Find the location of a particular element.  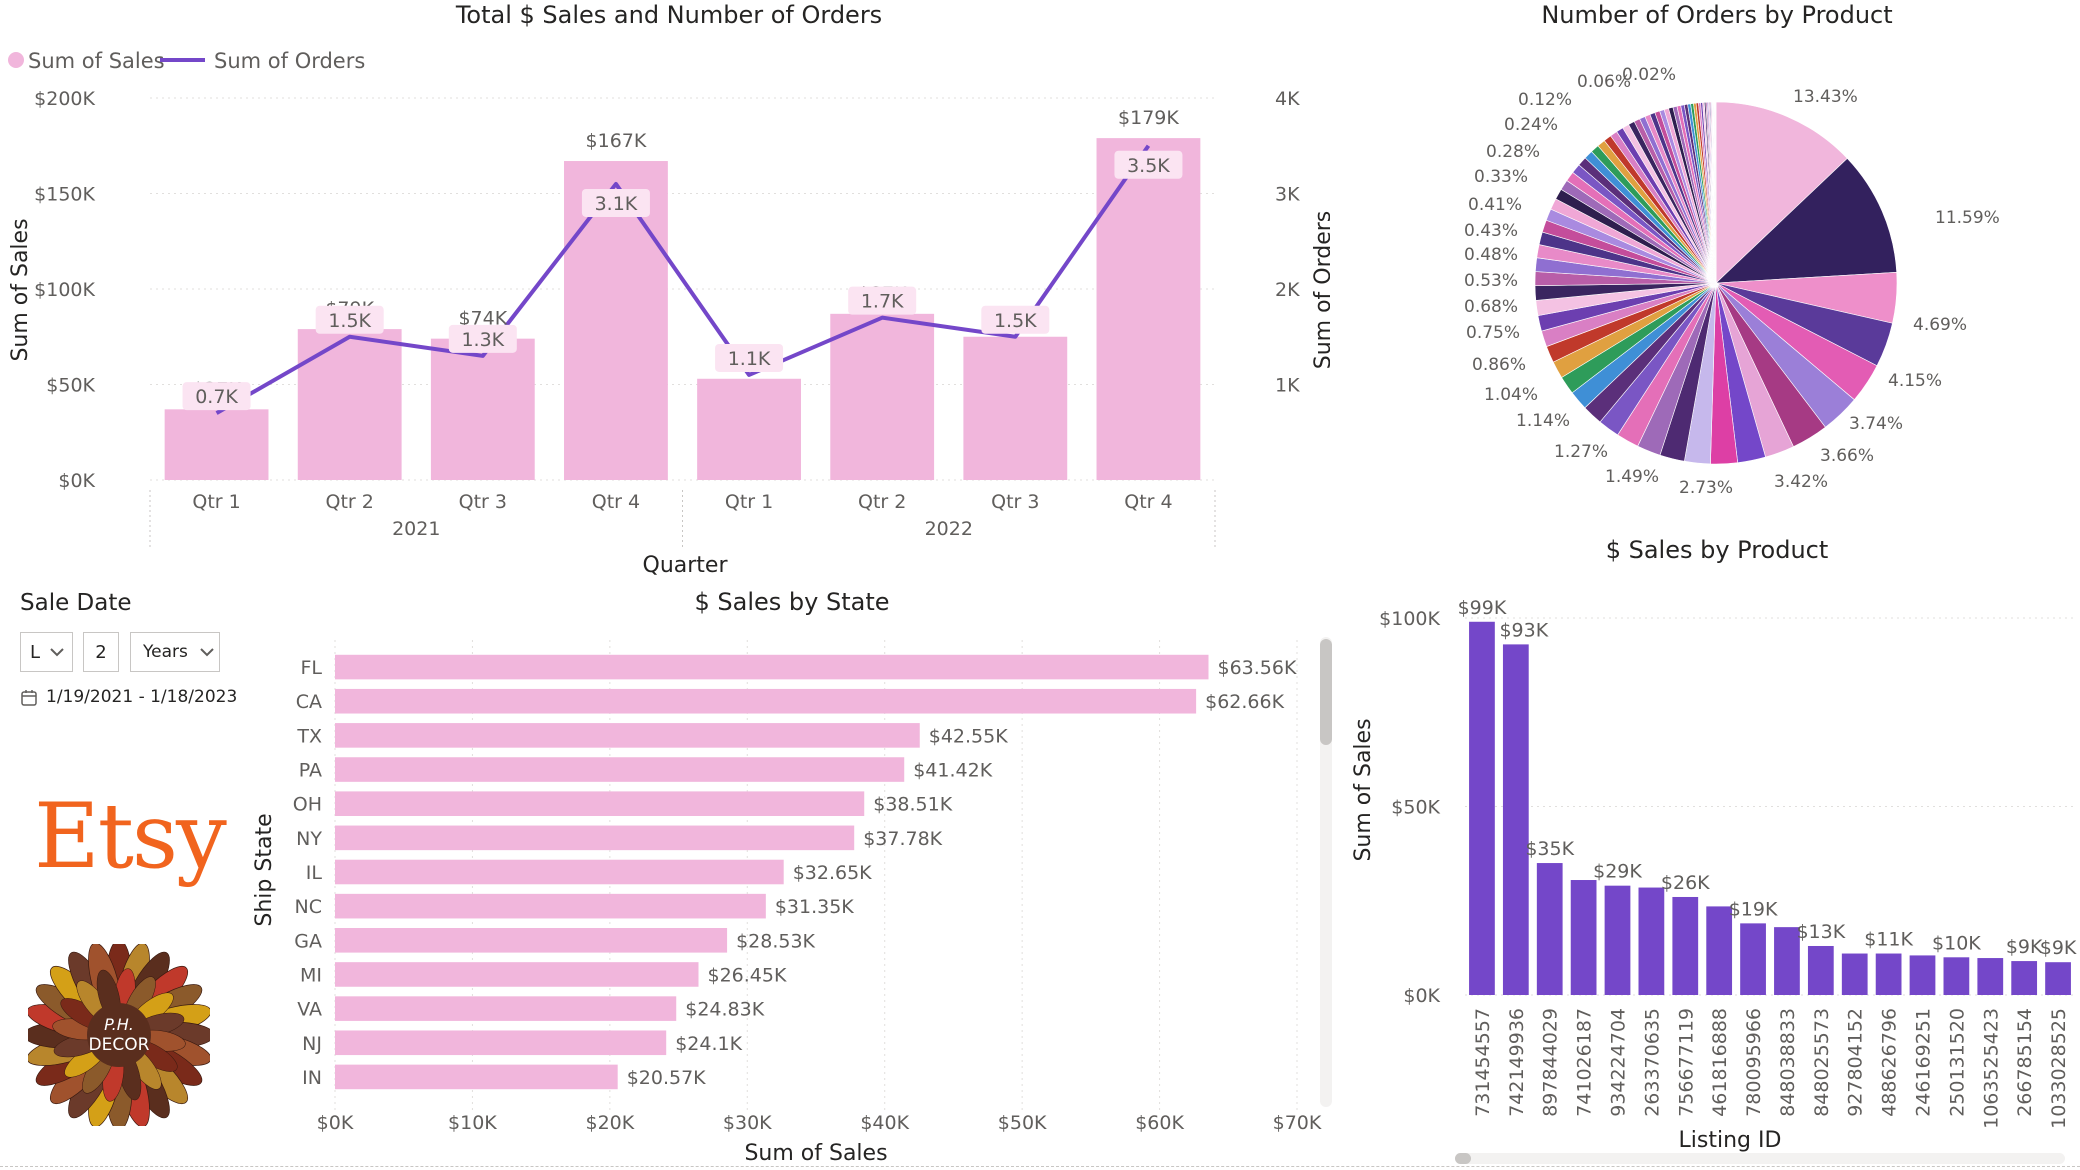

product-data-label: $13K is located at coordinates (1820, 932).